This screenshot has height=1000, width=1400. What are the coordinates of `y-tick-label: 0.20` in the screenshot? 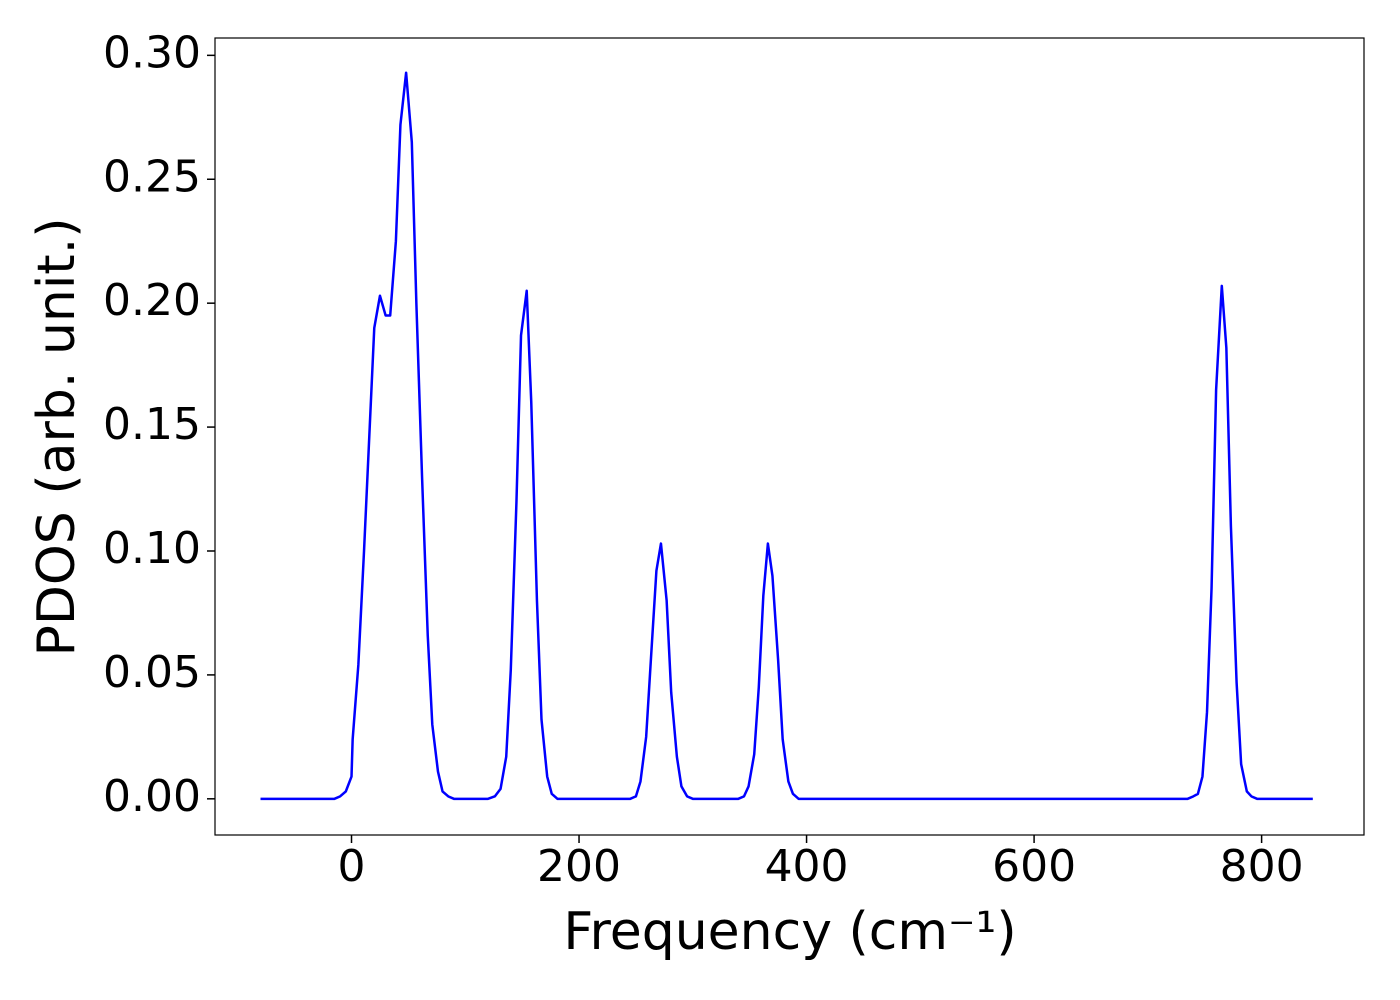 It's located at (152, 300).